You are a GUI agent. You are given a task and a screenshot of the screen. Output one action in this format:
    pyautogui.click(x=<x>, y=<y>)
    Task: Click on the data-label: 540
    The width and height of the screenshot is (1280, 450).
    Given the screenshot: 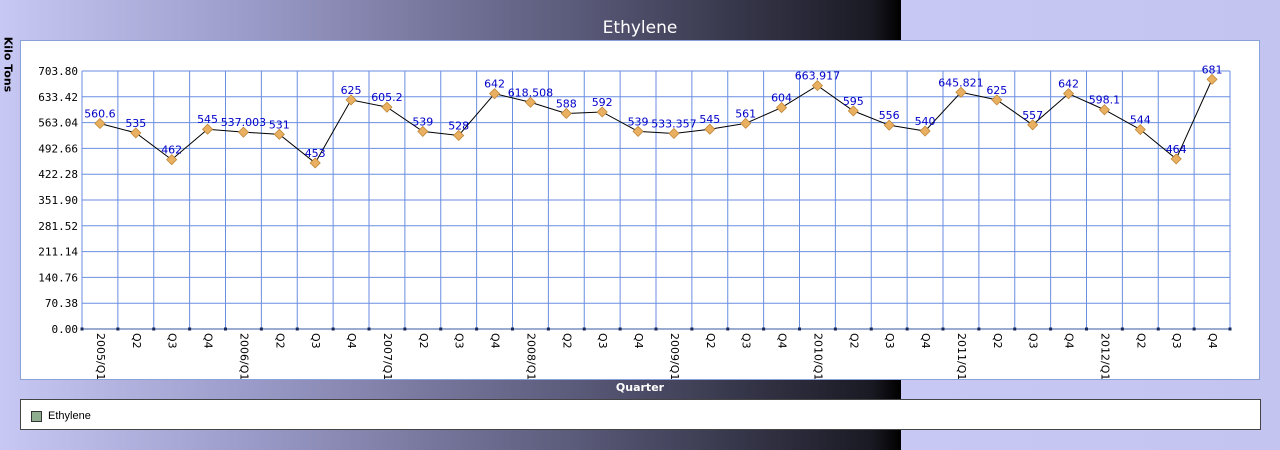 What is the action you would take?
    pyautogui.click(x=925, y=121)
    